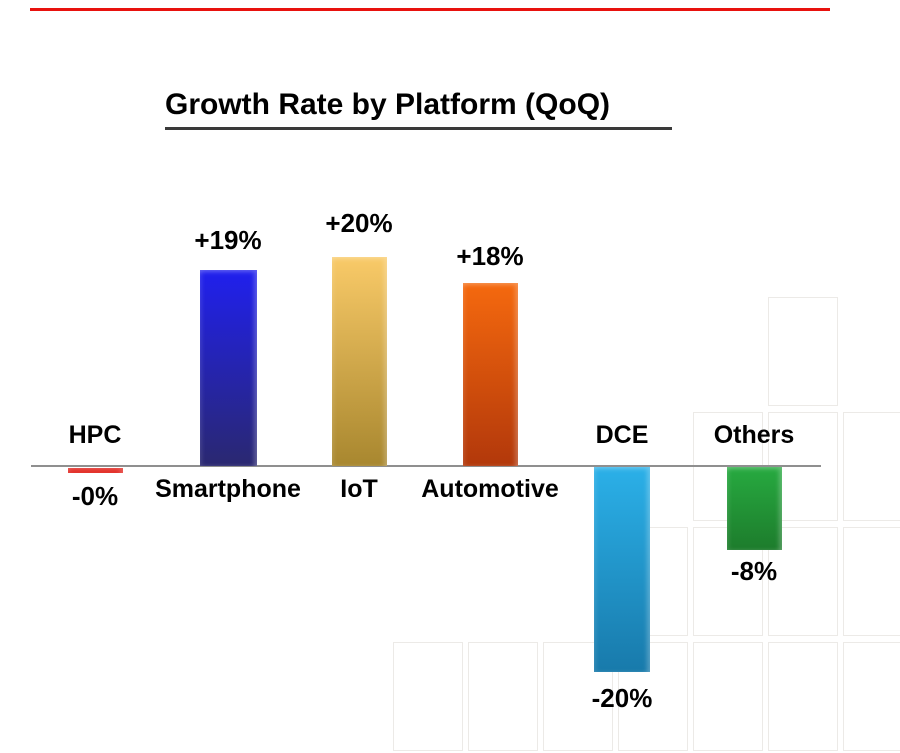  What do you see at coordinates (359, 223) in the screenshot?
I see `value-label-iot: +20%` at bounding box center [359, 223].